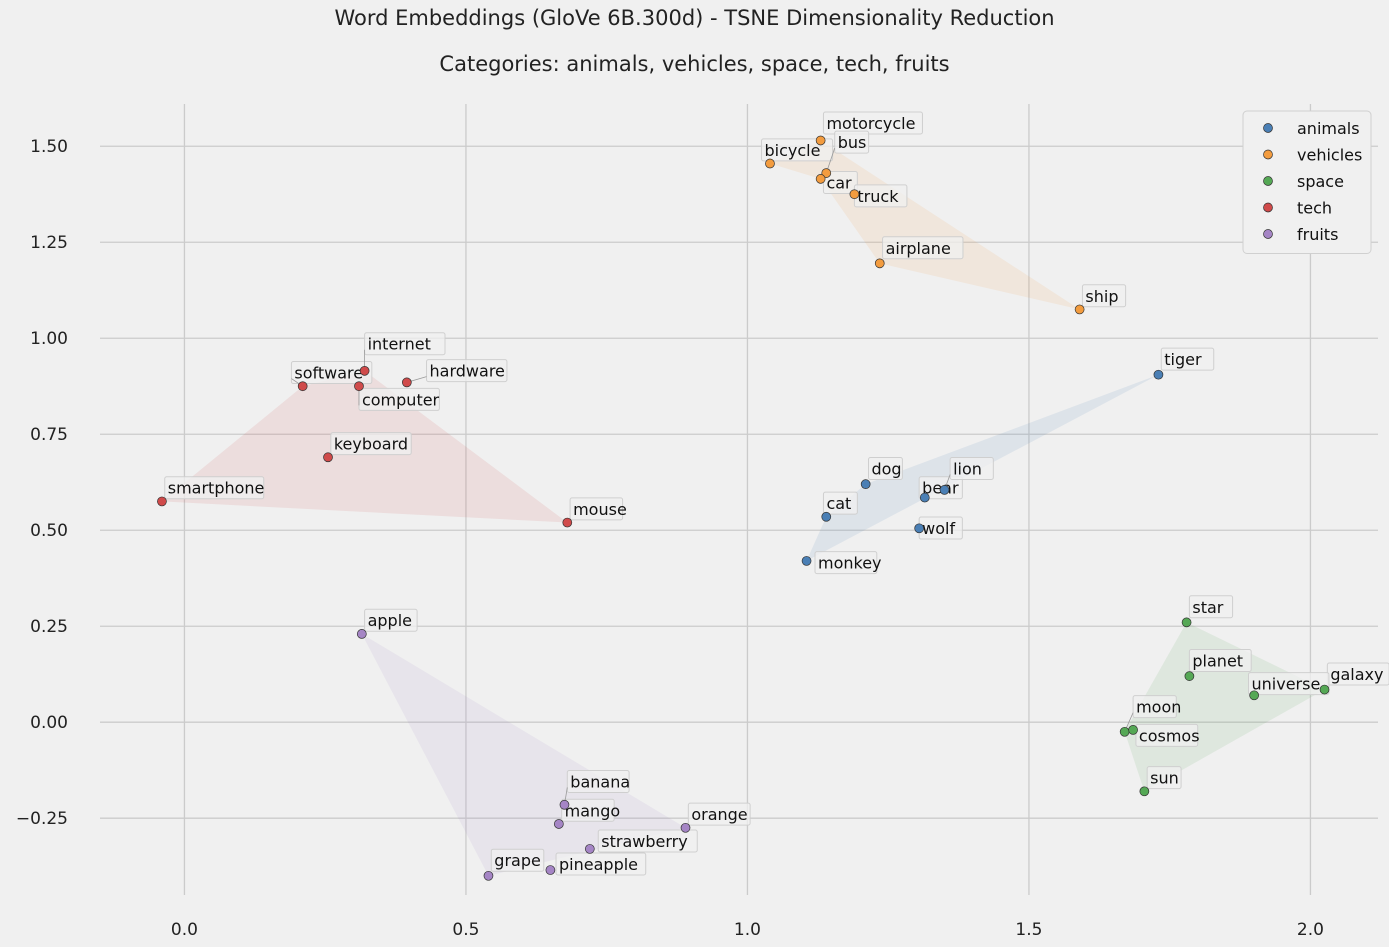  I want to click on label-text: airplane, so click(918, 248).